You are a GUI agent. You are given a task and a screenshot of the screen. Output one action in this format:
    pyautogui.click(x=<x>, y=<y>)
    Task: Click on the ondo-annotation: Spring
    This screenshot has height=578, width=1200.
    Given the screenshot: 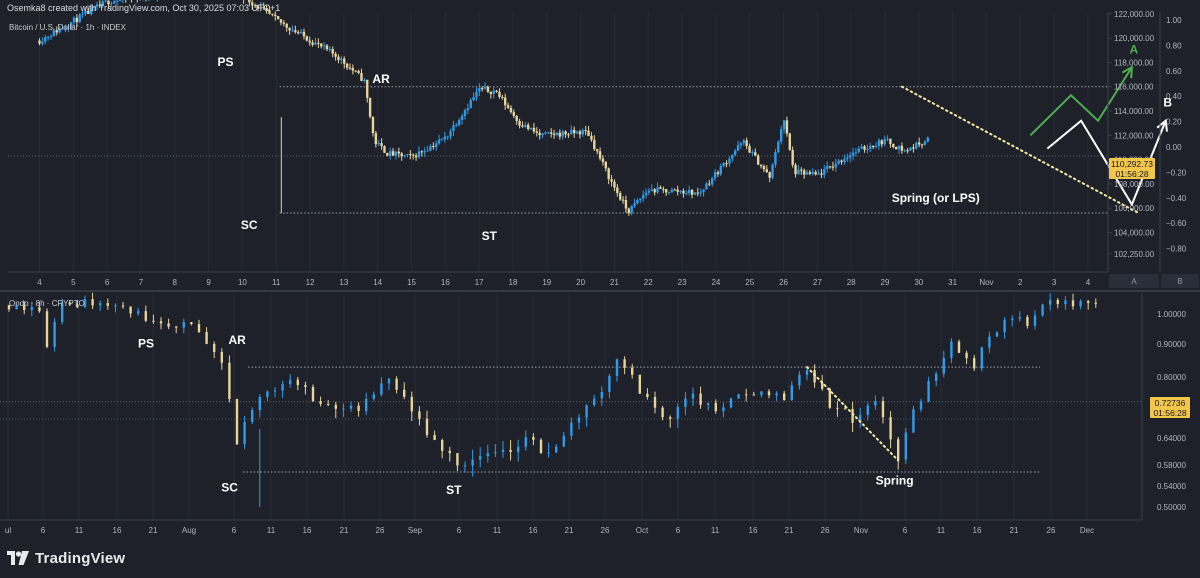 What is the action you would take?
    pyautogui.click(x=895, y=480)
    